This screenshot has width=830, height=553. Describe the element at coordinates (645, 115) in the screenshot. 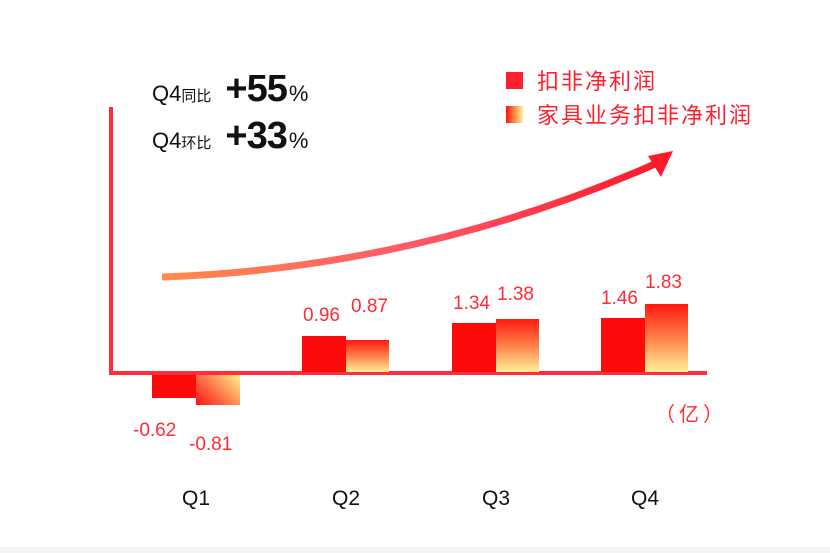

I see `legend-label: 家具业务扣非净利润` at that location.